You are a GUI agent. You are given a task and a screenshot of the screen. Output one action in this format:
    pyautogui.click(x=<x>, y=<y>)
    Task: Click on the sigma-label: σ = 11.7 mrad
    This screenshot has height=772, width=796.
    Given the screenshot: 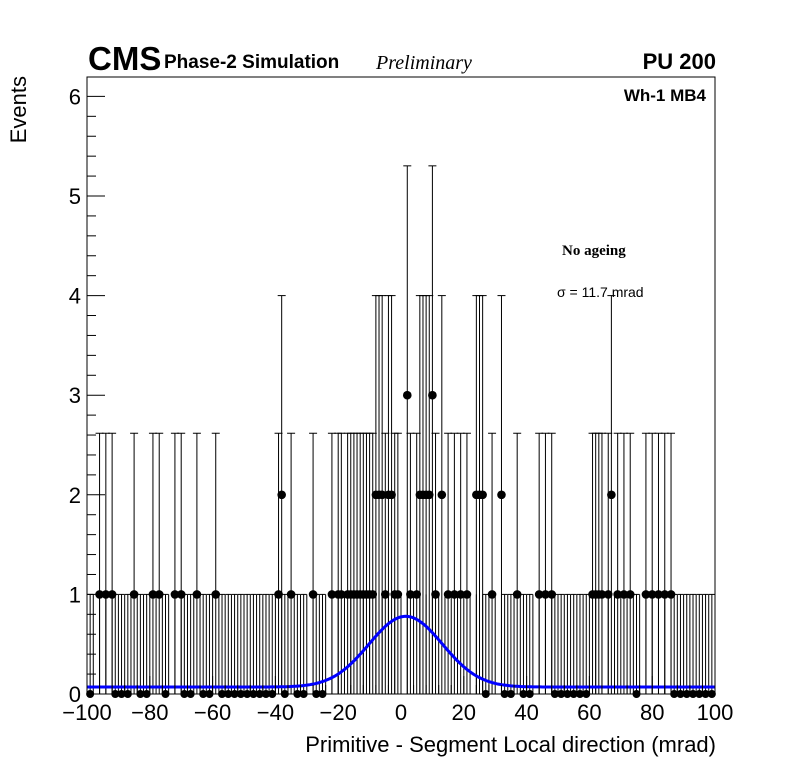 What is the action you would take?
    pyautogui.click(x=600, y=292)
    